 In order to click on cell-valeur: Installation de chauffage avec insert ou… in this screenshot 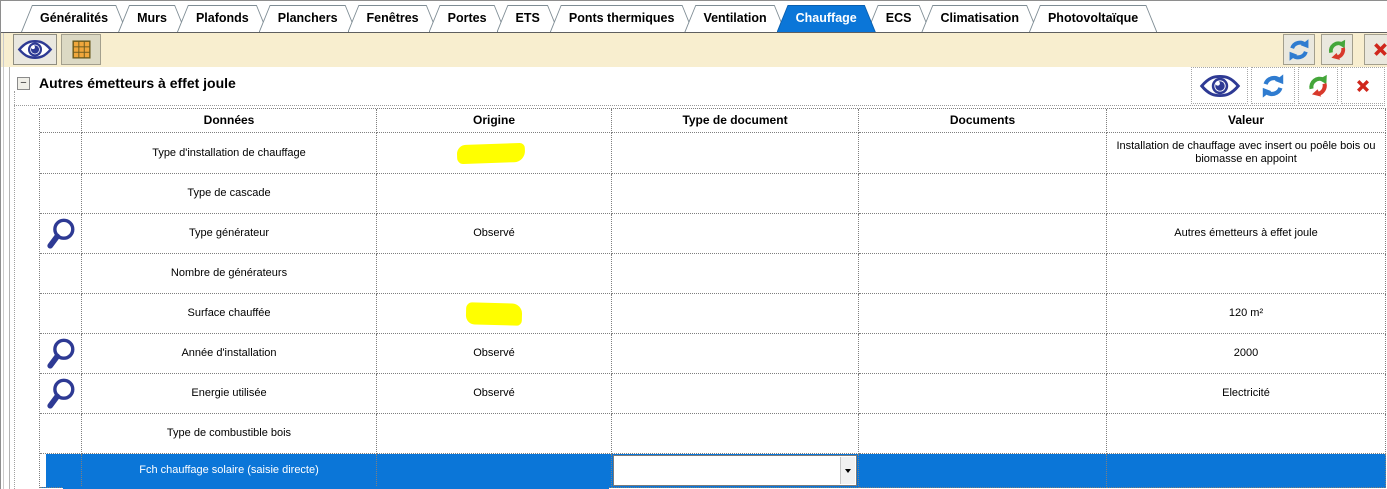, I will do `click(1246, 153)`.